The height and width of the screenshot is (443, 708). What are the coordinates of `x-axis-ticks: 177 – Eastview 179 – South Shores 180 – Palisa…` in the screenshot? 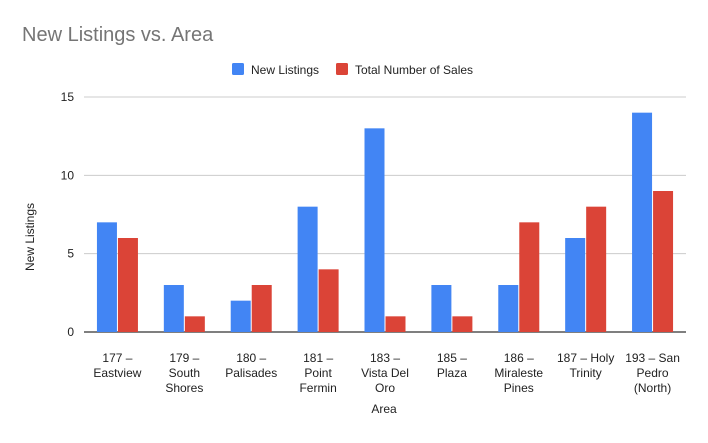 It's located at (386, 373).